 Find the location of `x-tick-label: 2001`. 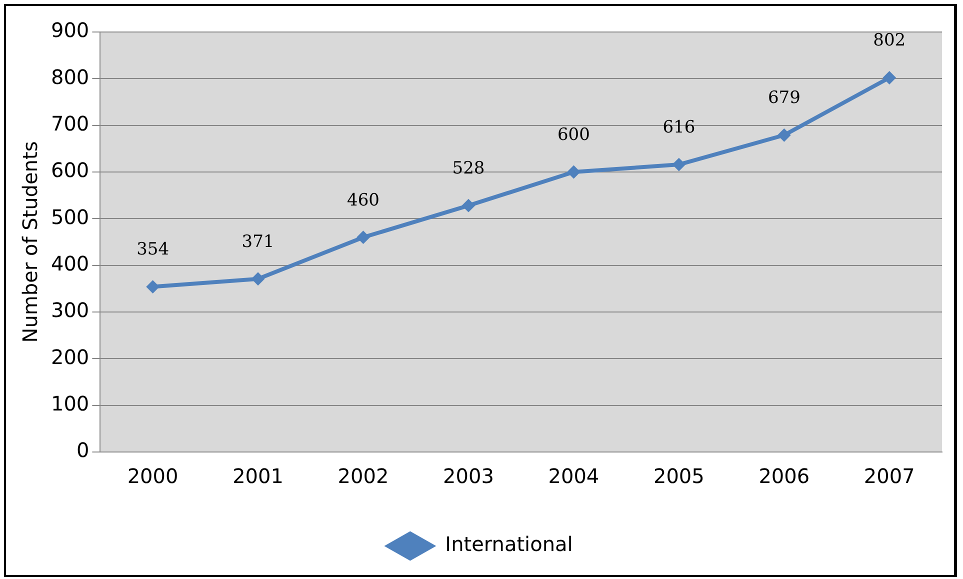

x-tick-label: 2001 is located at coordinates (258, 476).